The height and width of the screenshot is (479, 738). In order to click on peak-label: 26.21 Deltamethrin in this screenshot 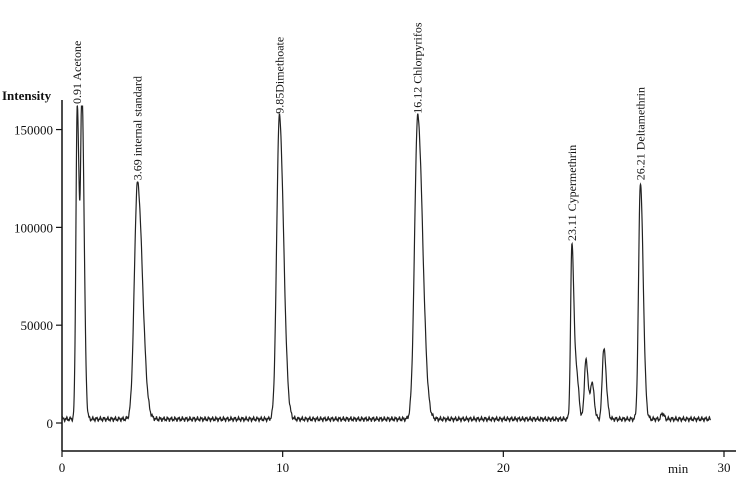, I will do `click(640, 133)`.